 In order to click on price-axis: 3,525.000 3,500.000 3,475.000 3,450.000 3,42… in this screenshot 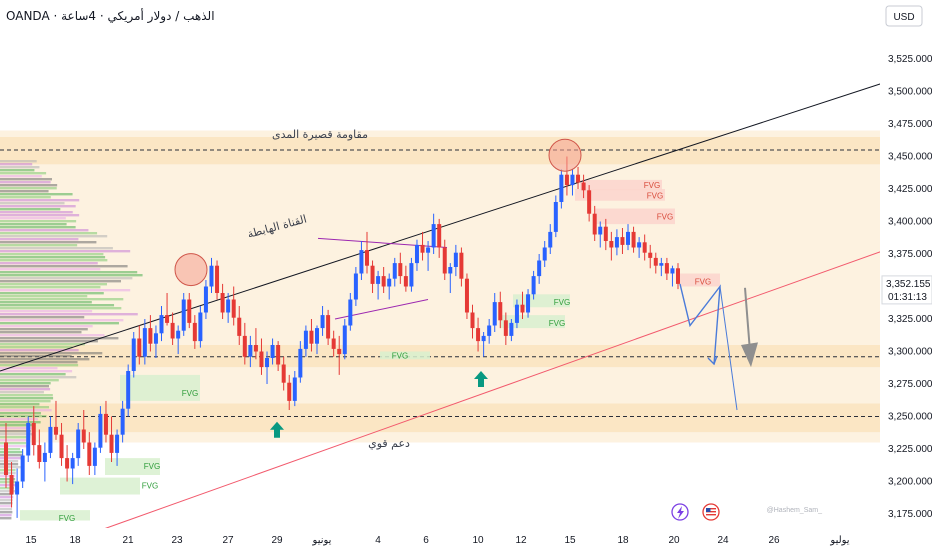, I will do `click(906, 275)`.